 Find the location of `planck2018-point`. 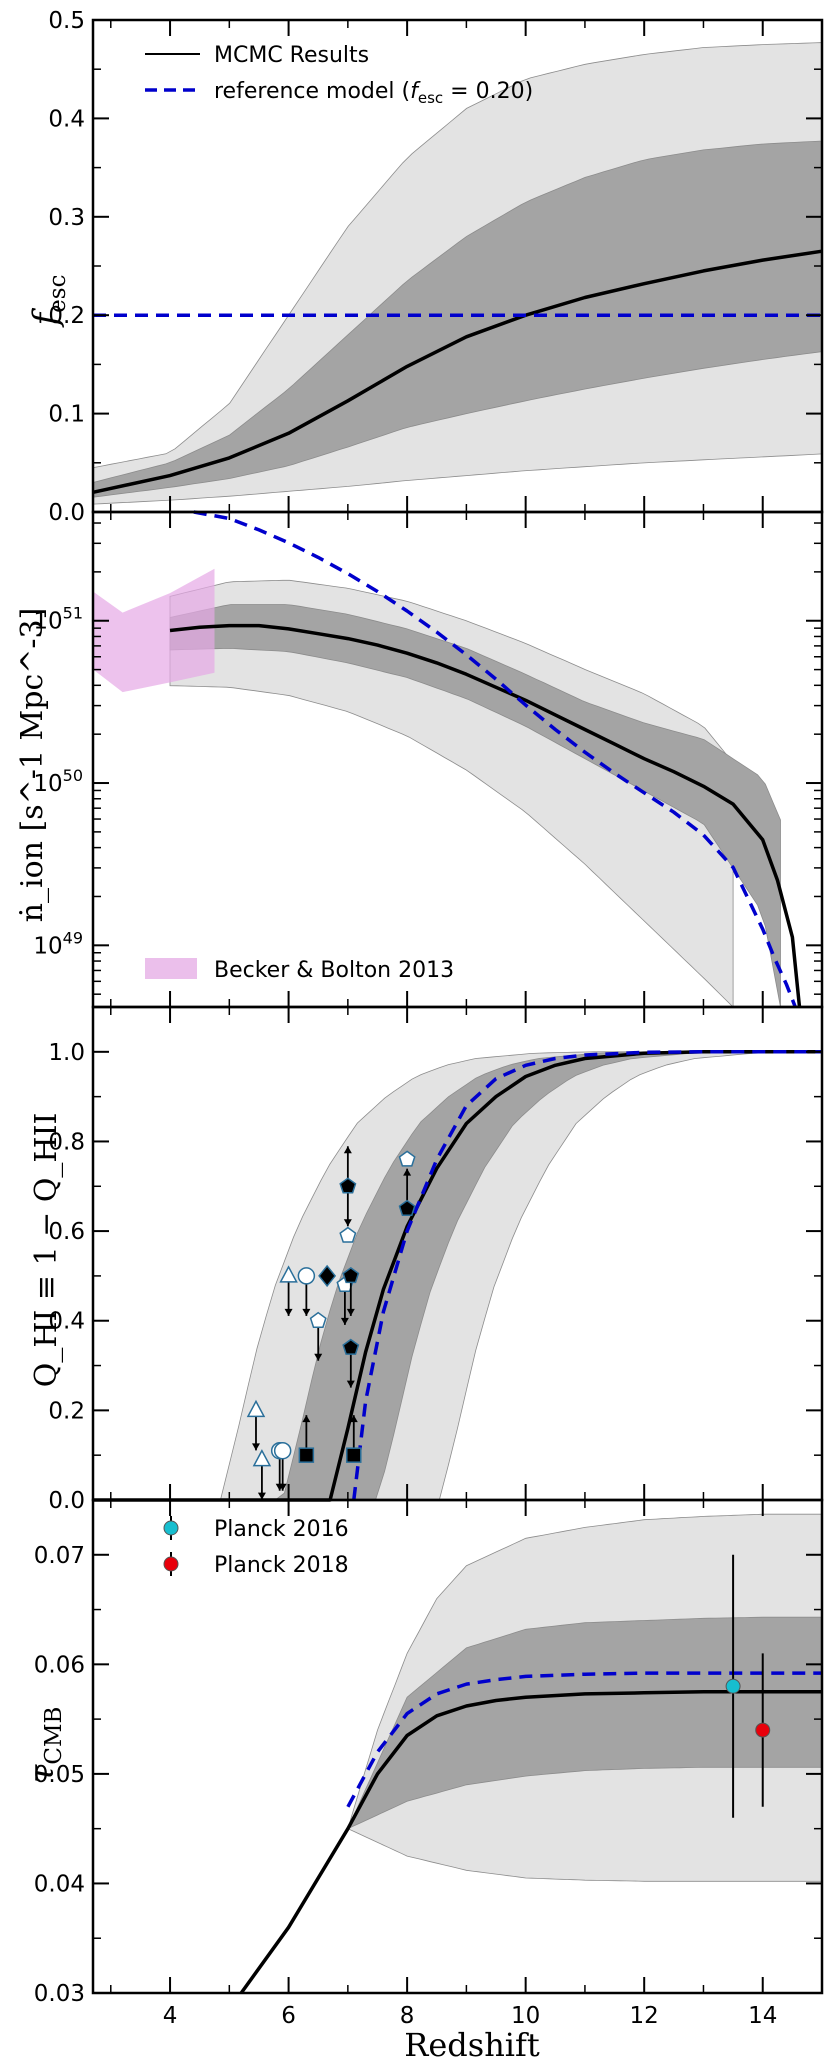

planck2018-point is located at coordinates (763, 1730).